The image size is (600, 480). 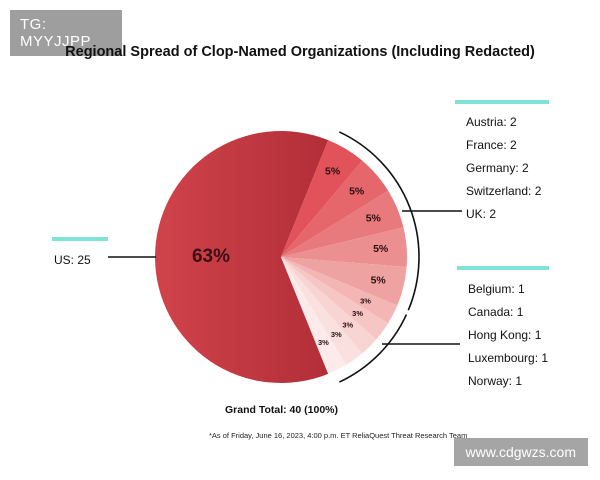 What do you see at coordinates (520, 452) in the screenshot?
I see `watermark-bottom-right: www.cdgwzs.com` at bounding box center [520, 452].